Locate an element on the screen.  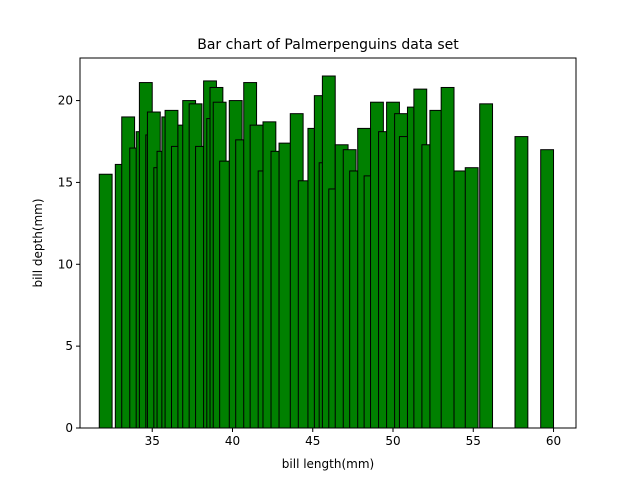
x-tick-label: 35 is located at coordinates (152, 441).